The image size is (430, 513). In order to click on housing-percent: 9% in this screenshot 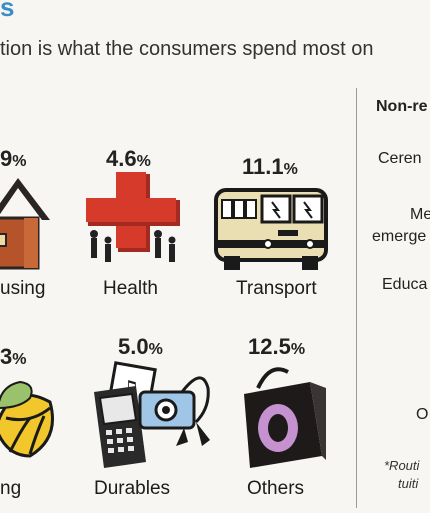, I will do `click(13, 159)`.